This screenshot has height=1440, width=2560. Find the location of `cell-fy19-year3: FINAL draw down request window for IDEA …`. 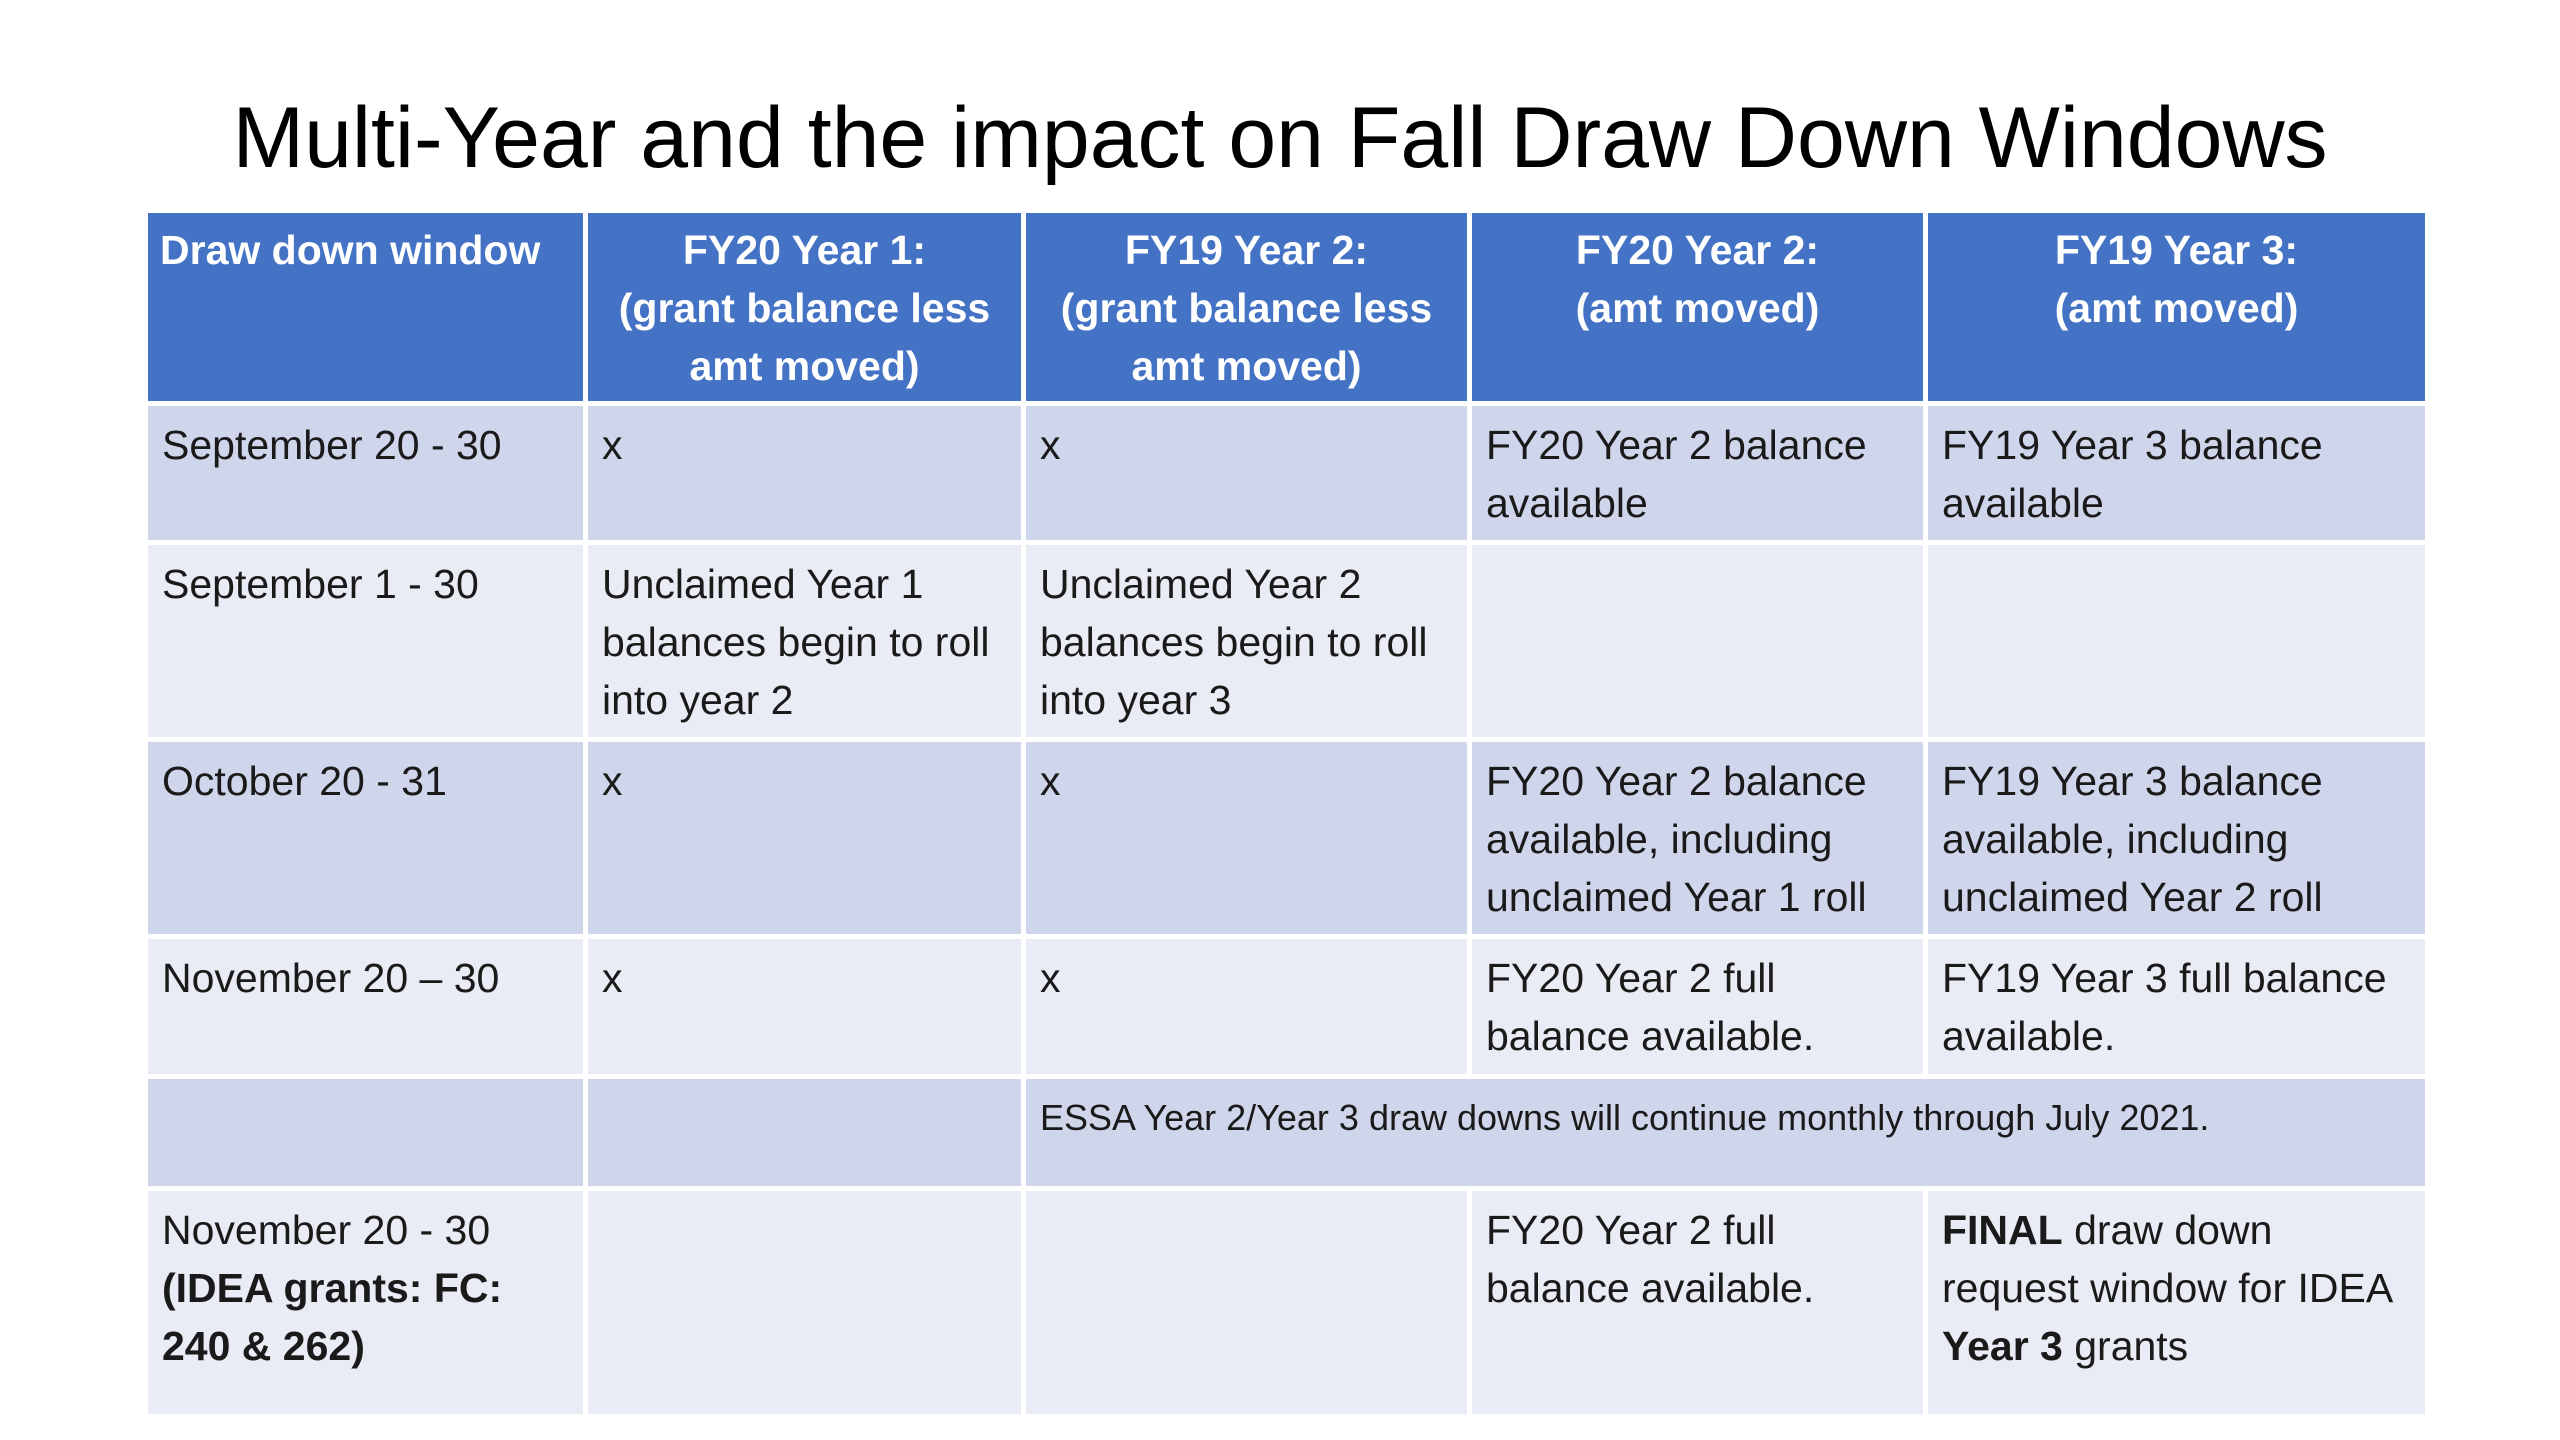

cell-fy19-year3: FINAL draw down request window for IDEA … is located at coordinates (2176, 1302).